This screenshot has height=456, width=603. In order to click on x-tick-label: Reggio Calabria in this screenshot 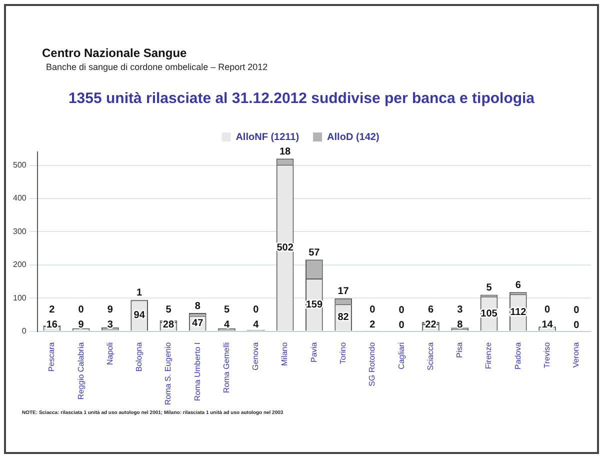, I will do `click(81, 371)`.